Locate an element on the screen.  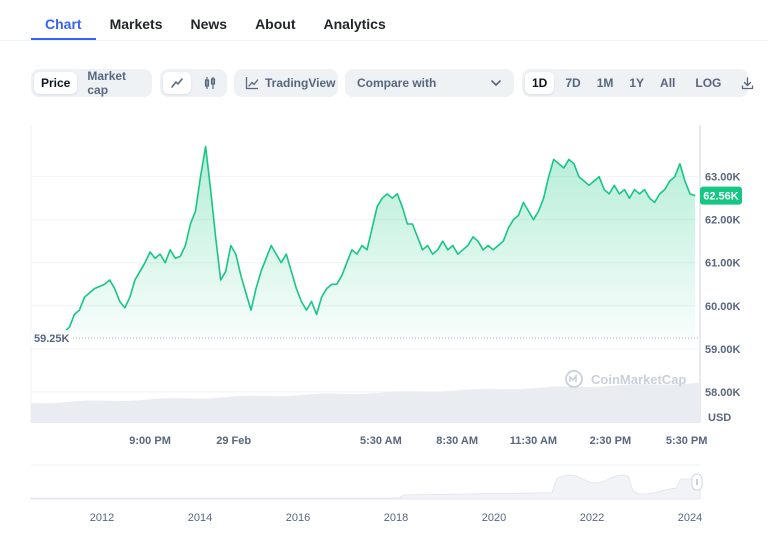
coinmarketcap-logo-icon is located at coordinates (574, 379).